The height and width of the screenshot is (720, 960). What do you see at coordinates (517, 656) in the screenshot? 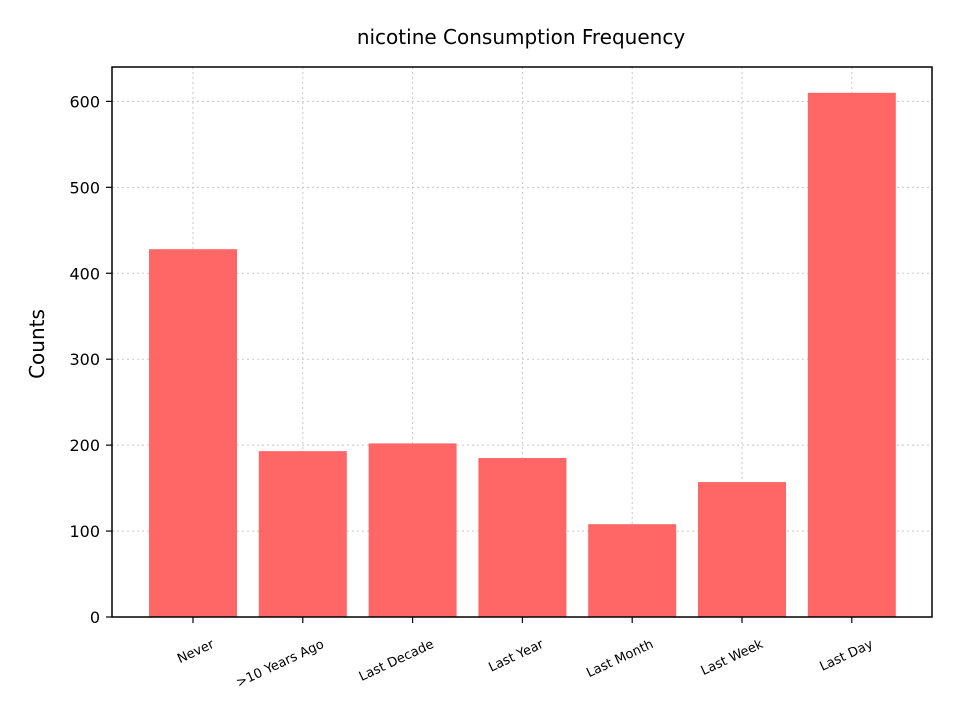
I see `x-tick-label: Last Year` at bounding box center [517, 656].